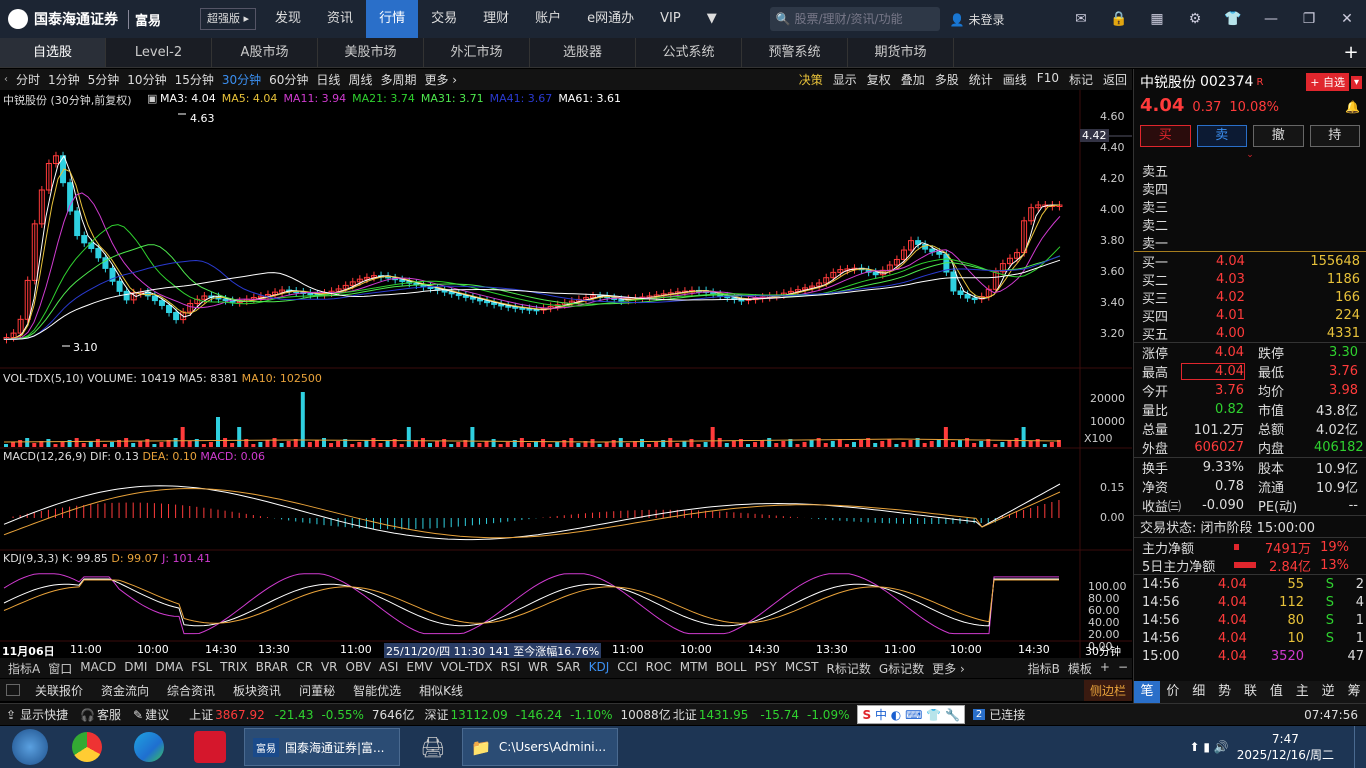  Describe the element at coordinates (241, 80) in the screenshot. I see `period-5: 30分钟` at that location.